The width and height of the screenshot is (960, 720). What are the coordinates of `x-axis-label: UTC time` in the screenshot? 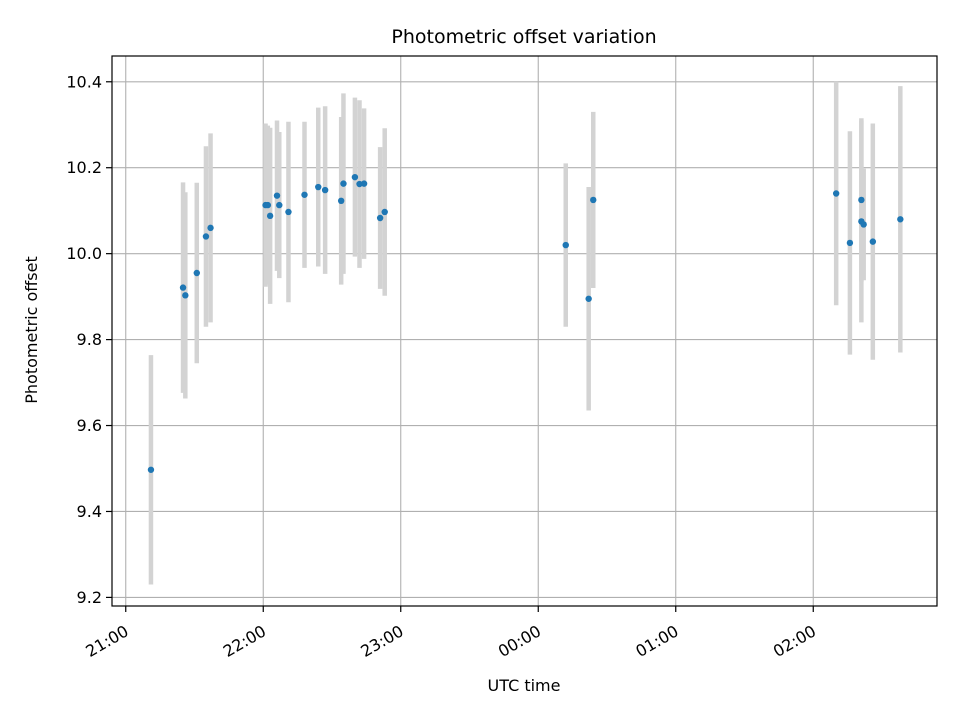 It's located at (524, 685).